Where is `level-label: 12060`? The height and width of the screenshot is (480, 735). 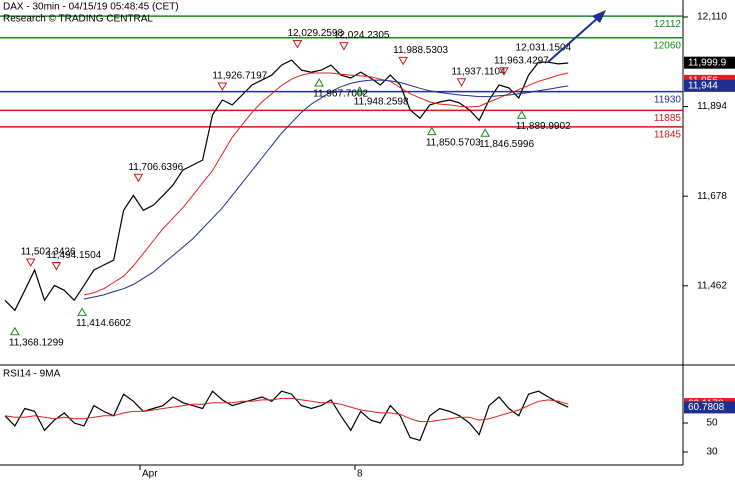
level-label: 12060 is located at coordinates (667, 45).